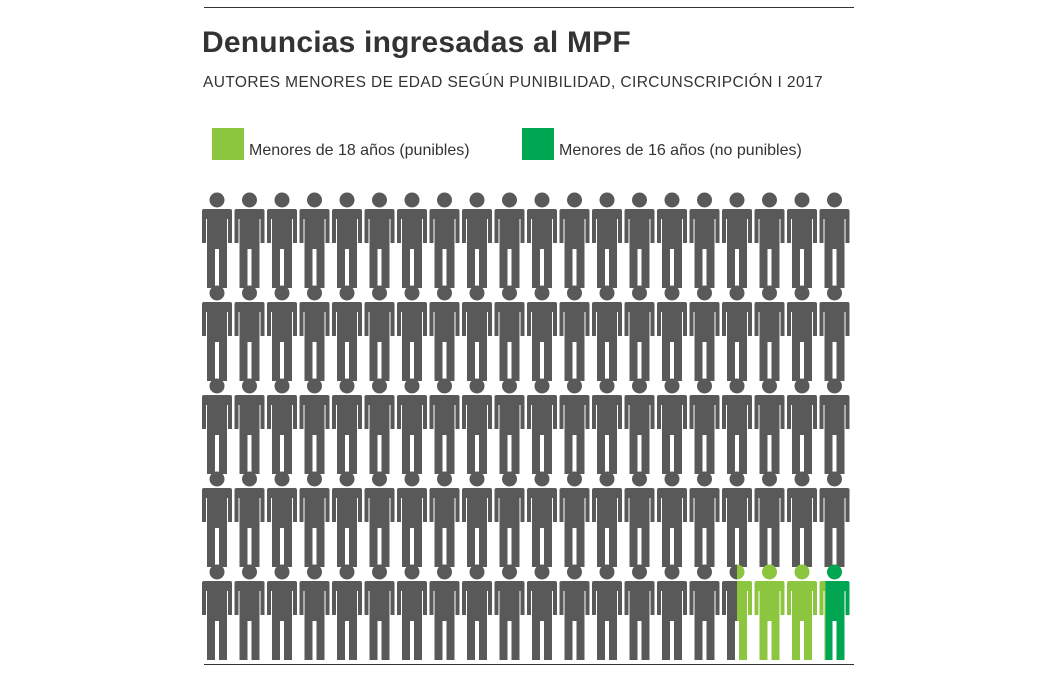 This screenshot has width=1053, height=675. Describe the element at coordinates (538, 144) in the screenshot. I see `legend-swatch-no-punibles` at that location.